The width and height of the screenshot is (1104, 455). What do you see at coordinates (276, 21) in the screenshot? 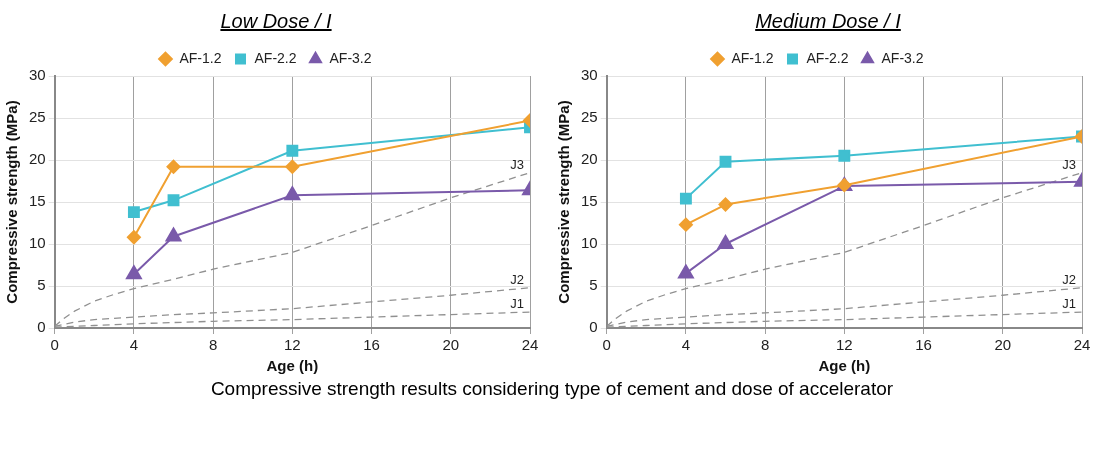
I see `chart-title: Low Dose / I` at bounding box center [276, 21].